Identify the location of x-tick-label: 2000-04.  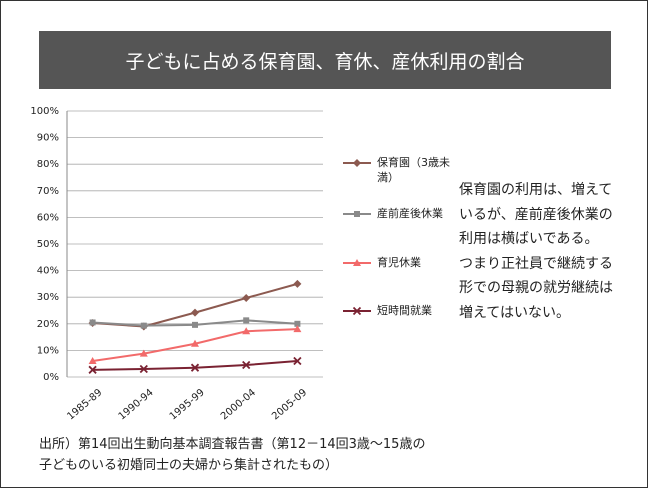
(238, 404).